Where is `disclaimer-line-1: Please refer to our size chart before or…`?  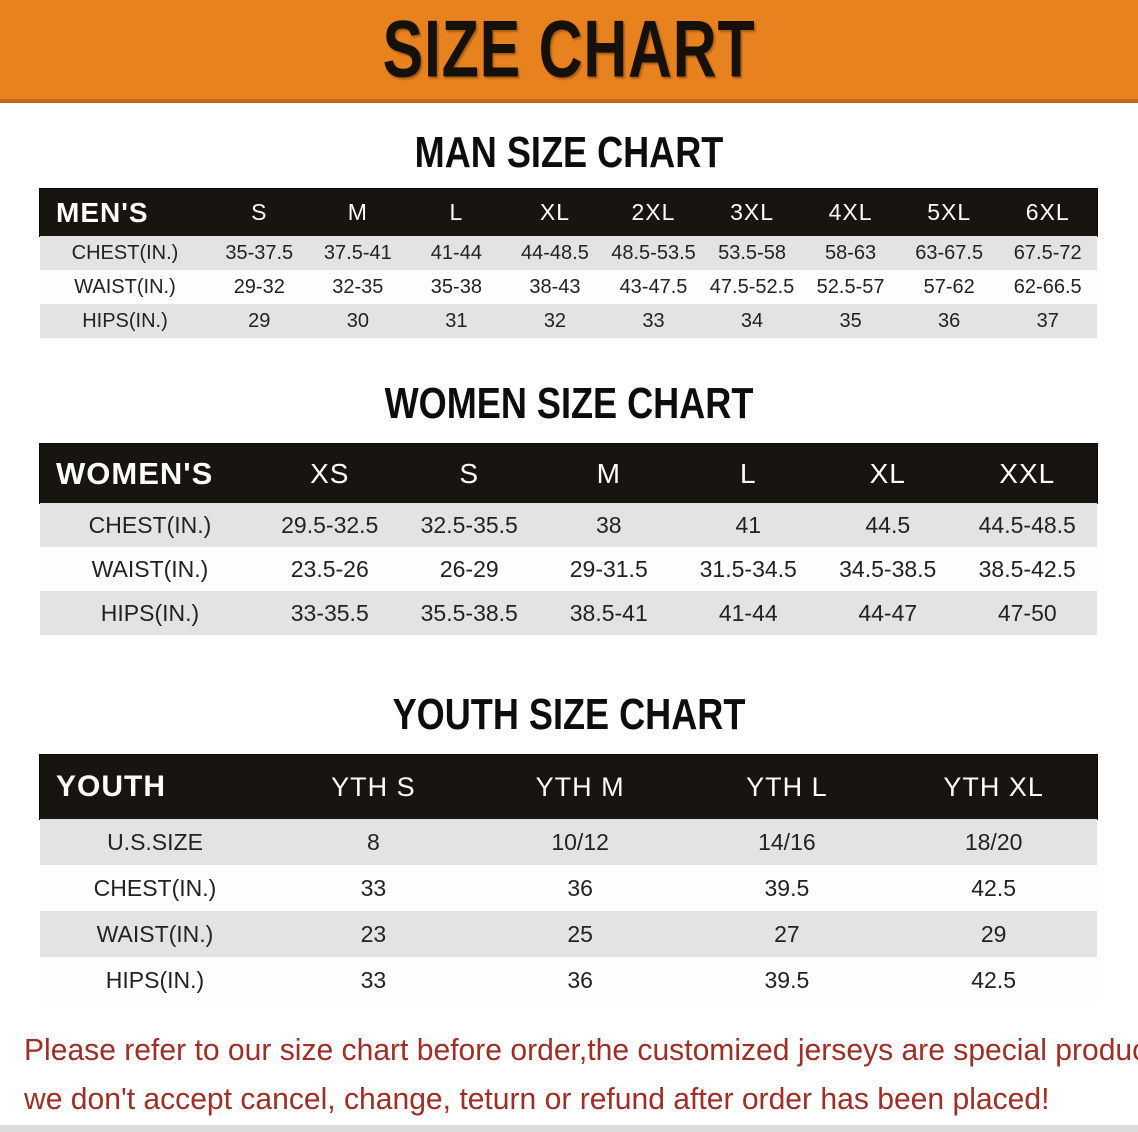 disclaimer-line-1: Please refer to our size chart before or… is located at coordinates (581, 1049).